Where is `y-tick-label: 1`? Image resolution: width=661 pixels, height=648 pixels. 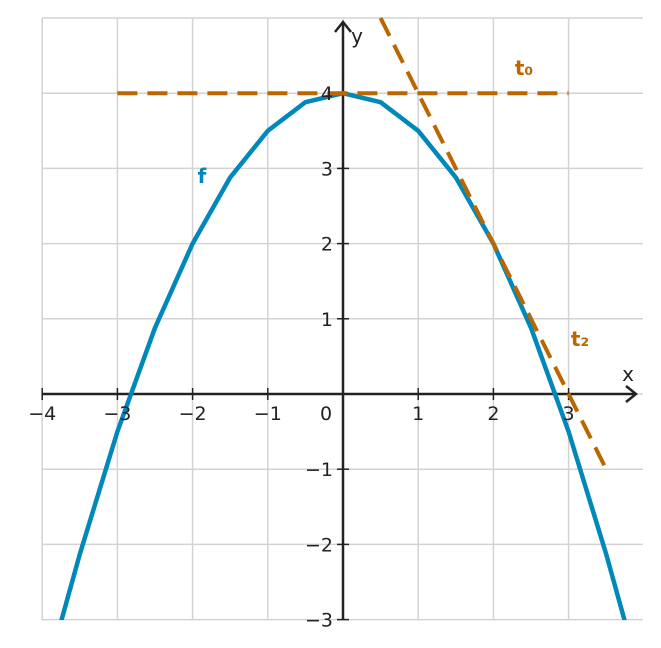
y-tick-label: 1 is located at coordinates (327, 320).